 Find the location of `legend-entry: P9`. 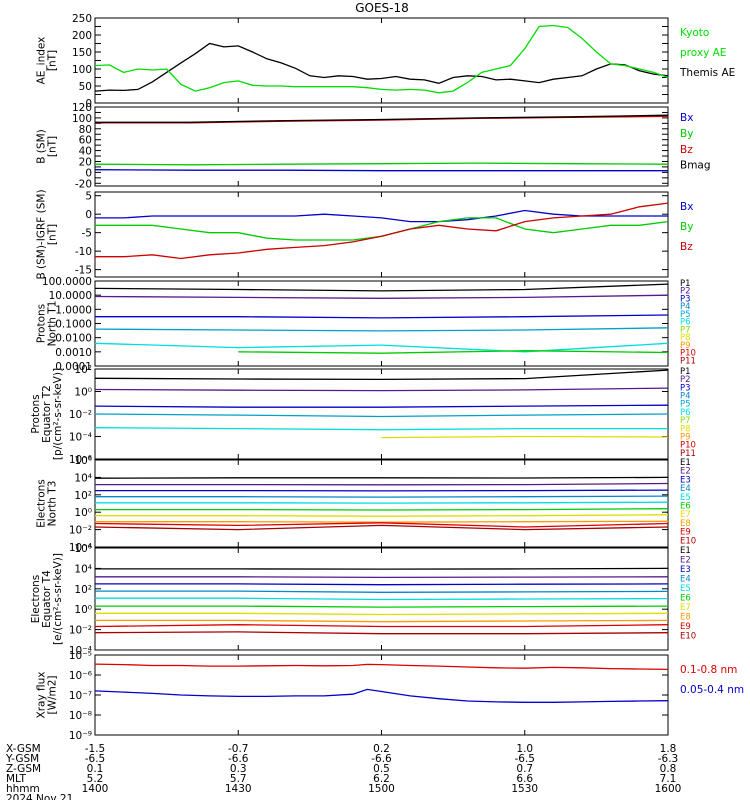

legend-entry: P9 is located at coordinates (685, 346).